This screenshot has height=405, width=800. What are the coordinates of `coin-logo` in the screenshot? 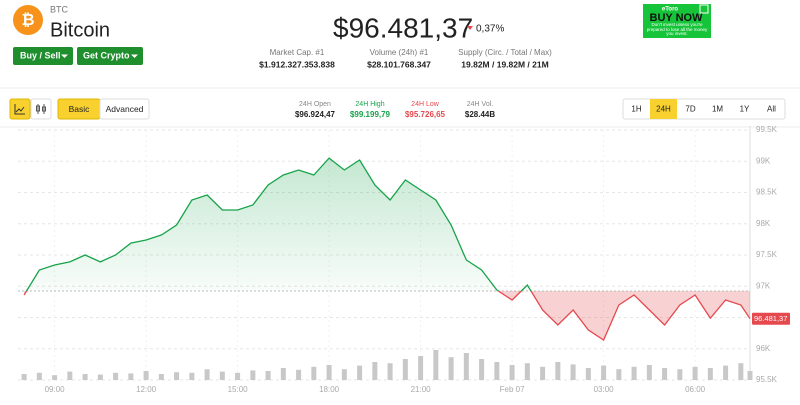 It's located at (28, 20).